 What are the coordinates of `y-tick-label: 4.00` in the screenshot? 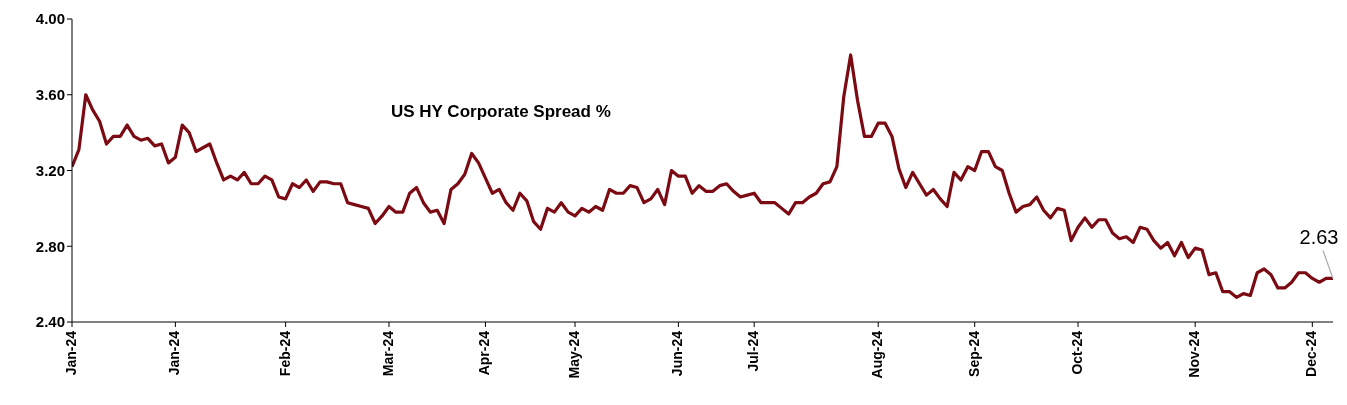 It's located at (50, 19).